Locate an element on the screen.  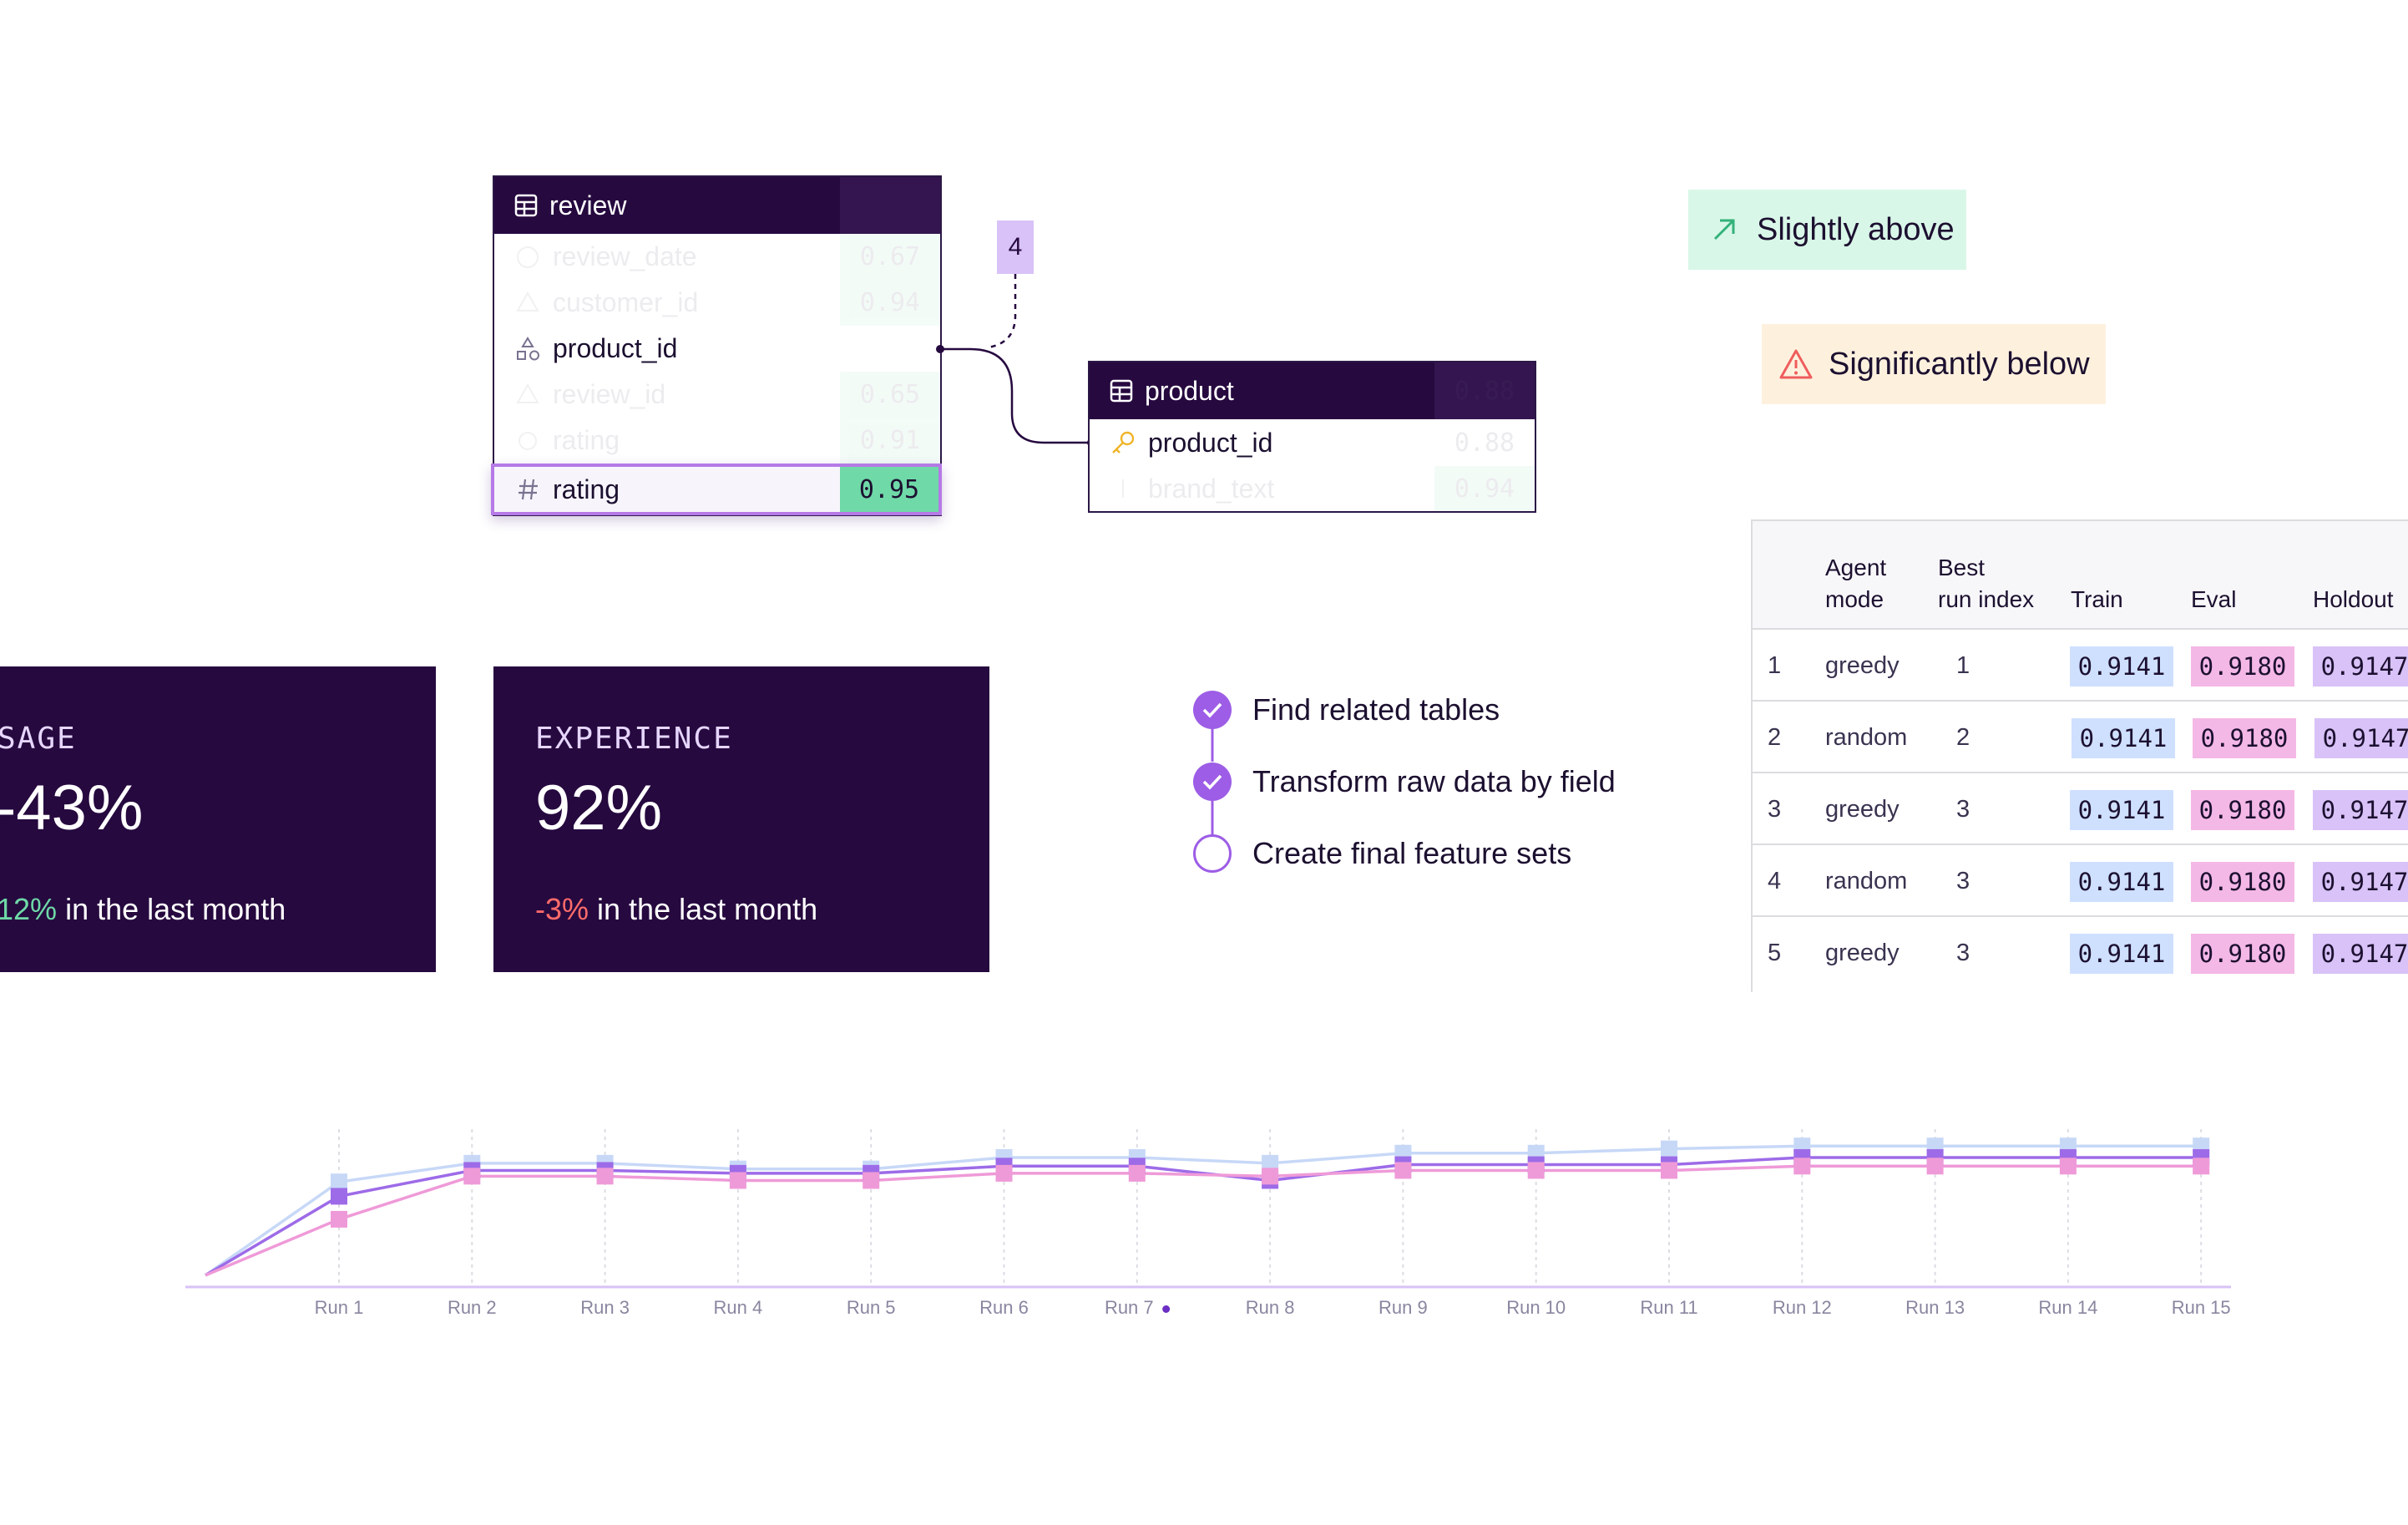
step-pending-icon is located at coordinates (1212, 854).